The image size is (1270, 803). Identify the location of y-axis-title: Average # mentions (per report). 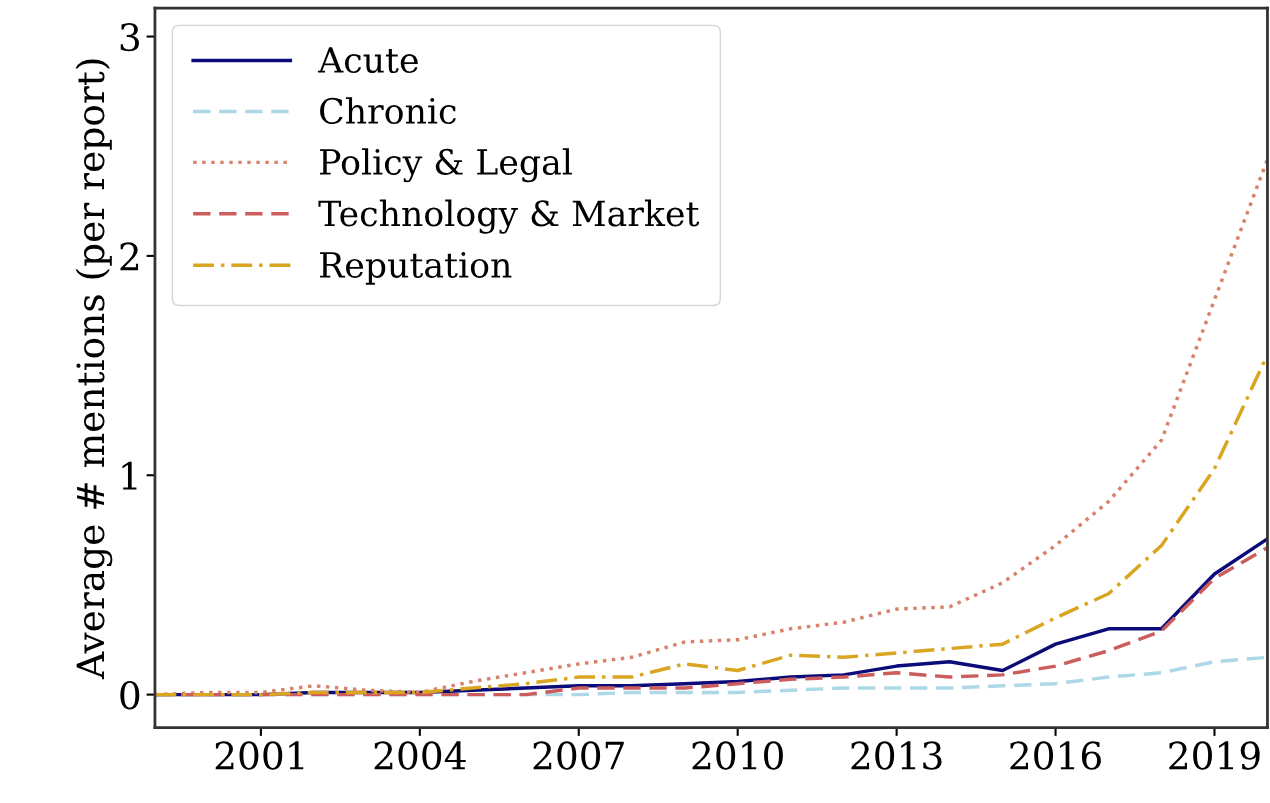
(94, 369).